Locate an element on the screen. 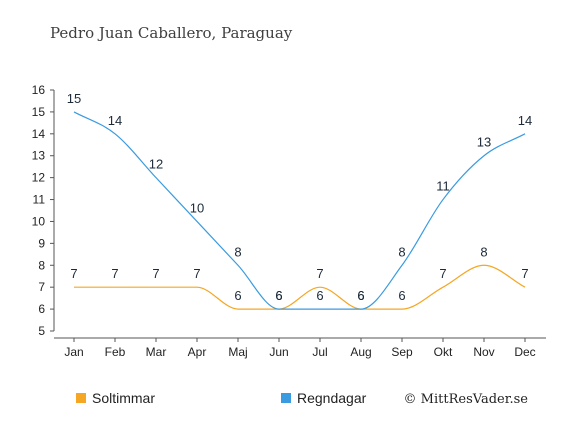 This screenshot has height=435, width=580. x-tick-label: Nov is located at coordinates (483, 352).